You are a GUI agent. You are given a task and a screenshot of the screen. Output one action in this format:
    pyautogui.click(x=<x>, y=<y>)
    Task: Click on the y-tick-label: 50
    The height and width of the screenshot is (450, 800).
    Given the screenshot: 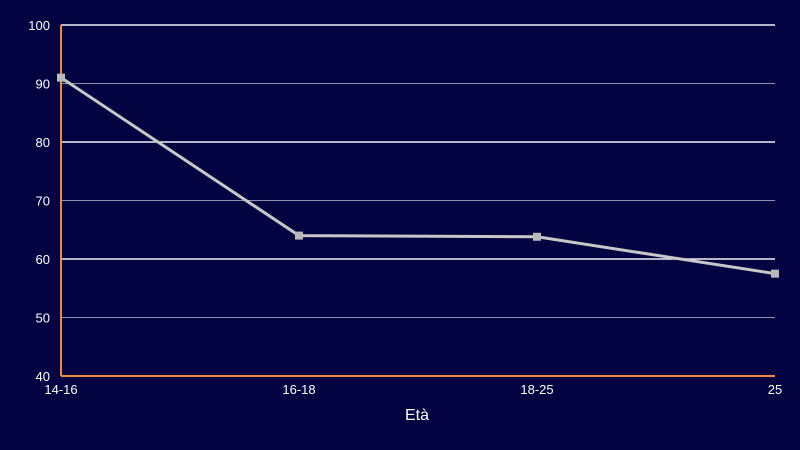 What is the action you would take?
    pyautogui.click(x=43, y=318)
    